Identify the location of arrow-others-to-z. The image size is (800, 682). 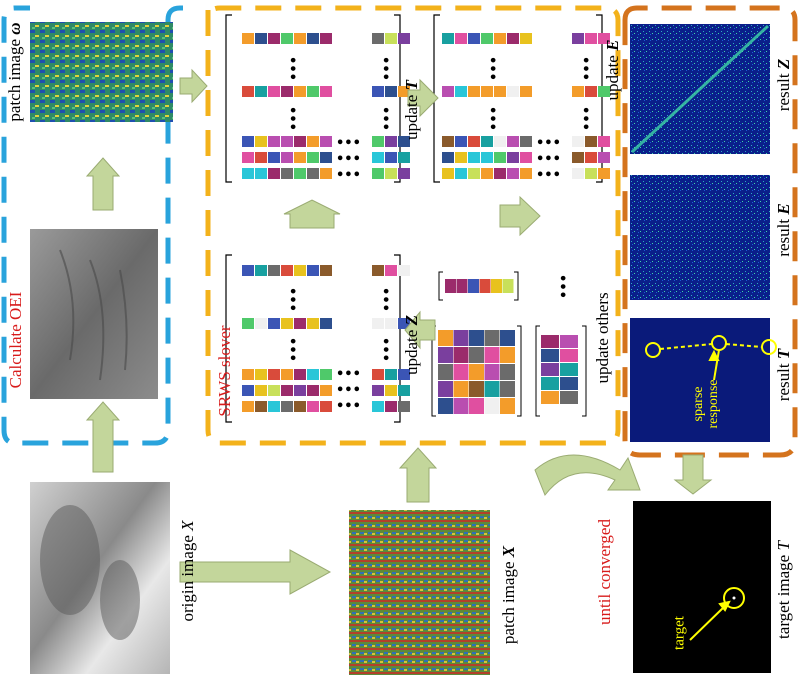
(420, 330).